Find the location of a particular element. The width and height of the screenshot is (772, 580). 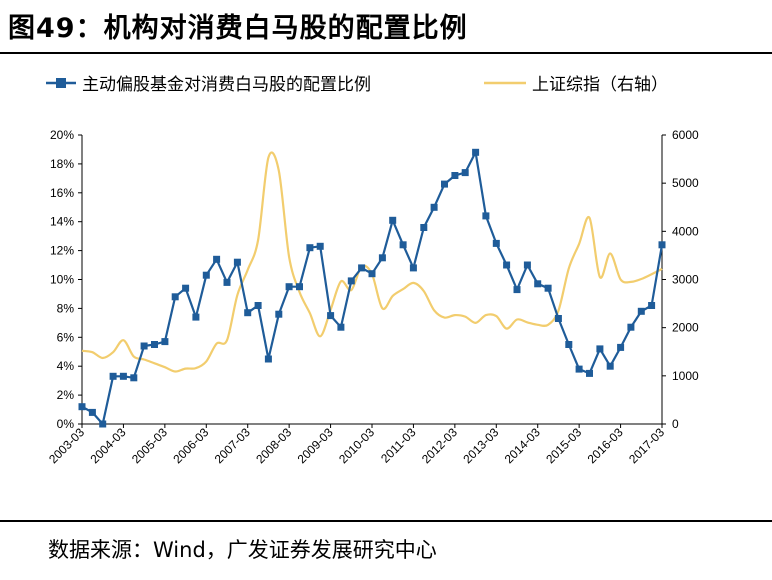

x-tick-label: 2007-03 is located at coordinates (232, 445).